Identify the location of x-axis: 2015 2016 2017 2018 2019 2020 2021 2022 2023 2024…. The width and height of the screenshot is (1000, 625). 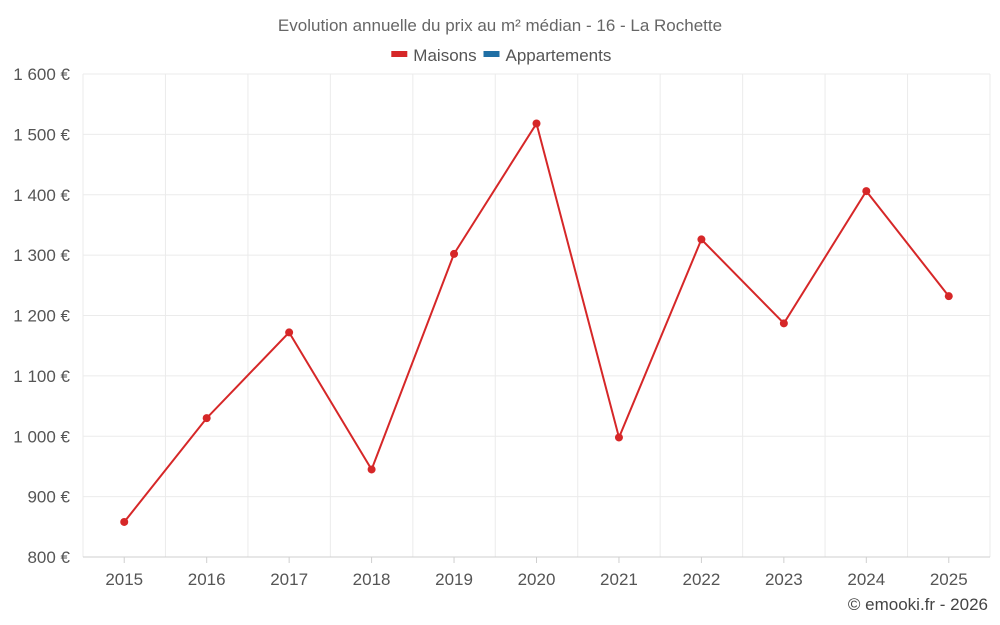
(536, 573).